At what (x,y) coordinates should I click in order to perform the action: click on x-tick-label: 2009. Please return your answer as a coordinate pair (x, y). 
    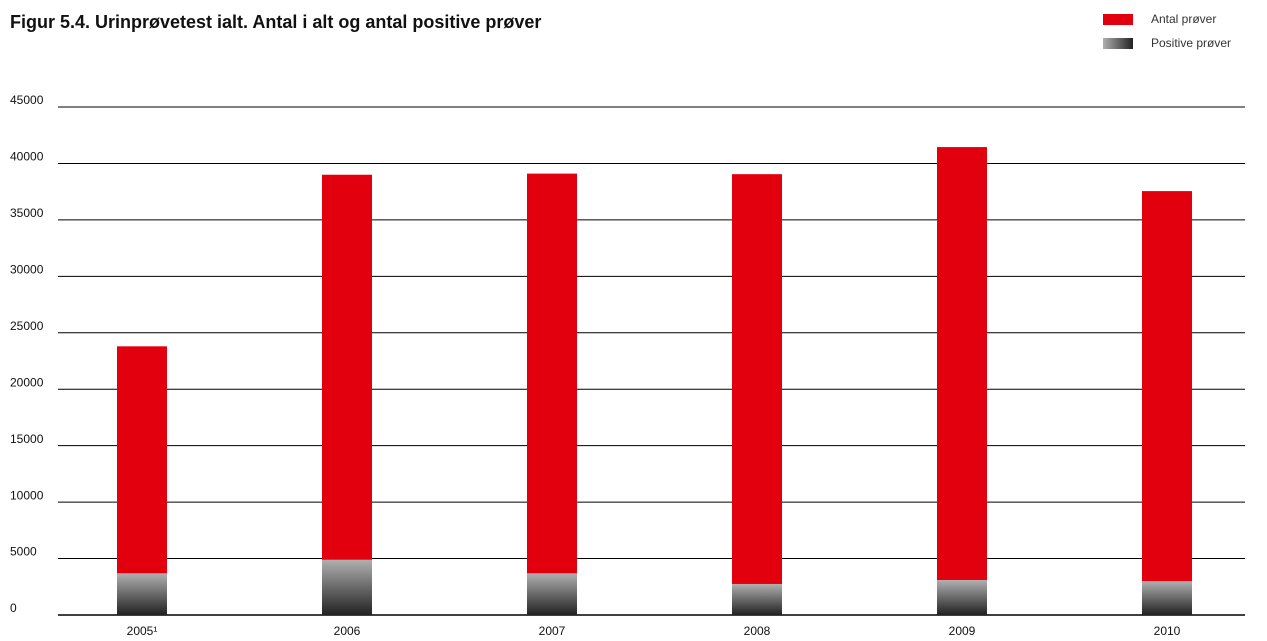
    Looking at the image, I should click on (962, 631).